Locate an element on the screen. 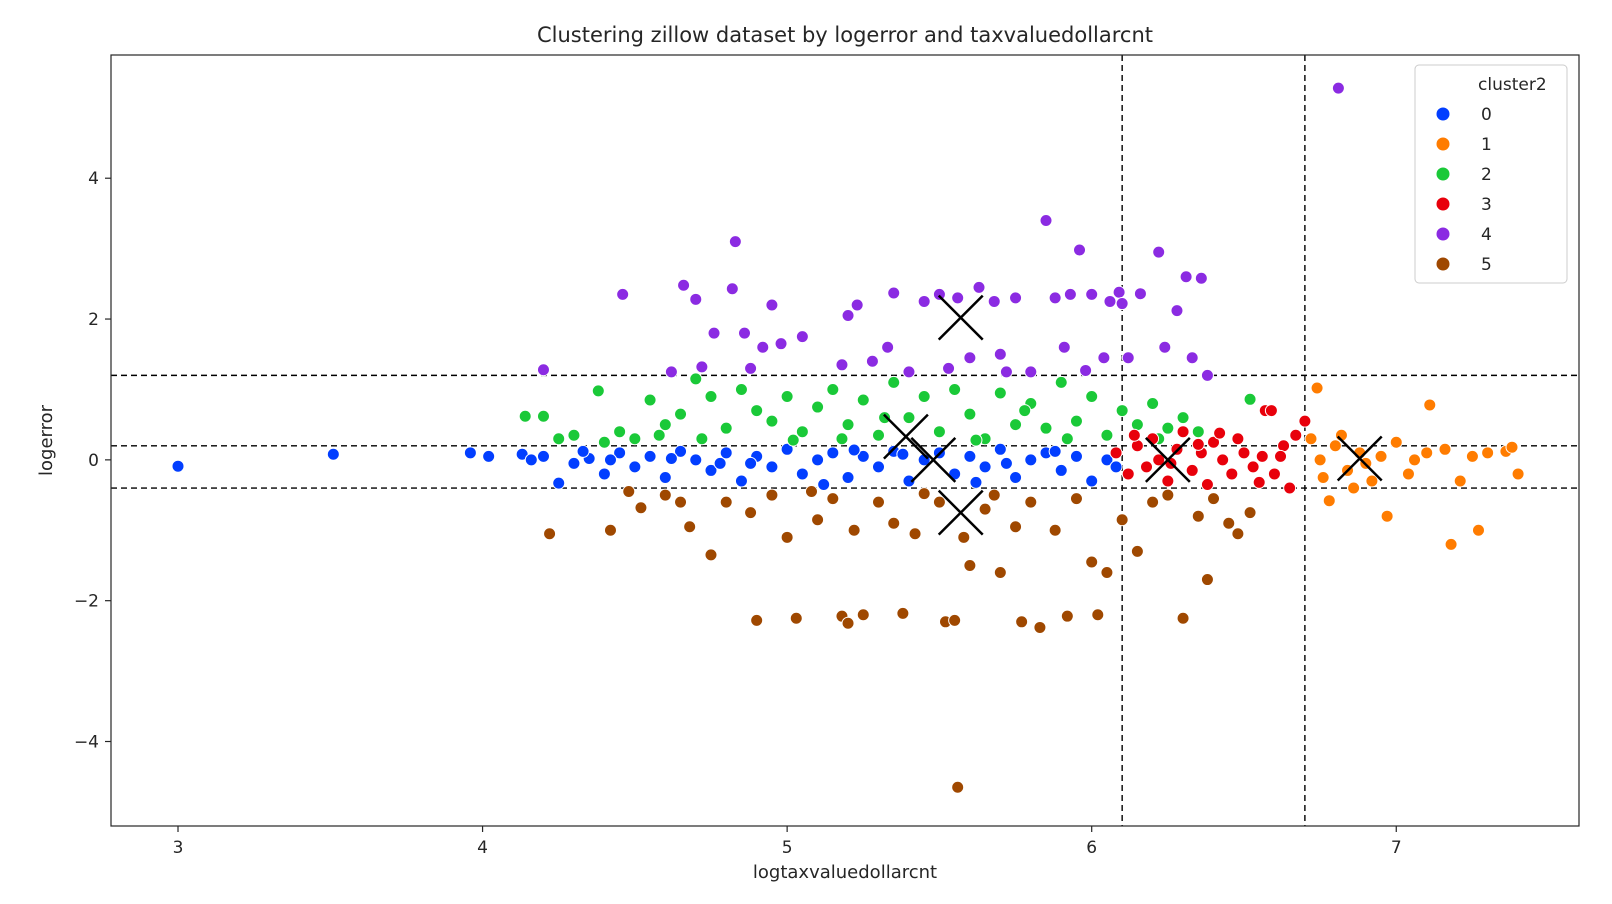 This screenshot has width=1612, height=904. legend-item-0: 0 is located at coordinates (1463, 115).